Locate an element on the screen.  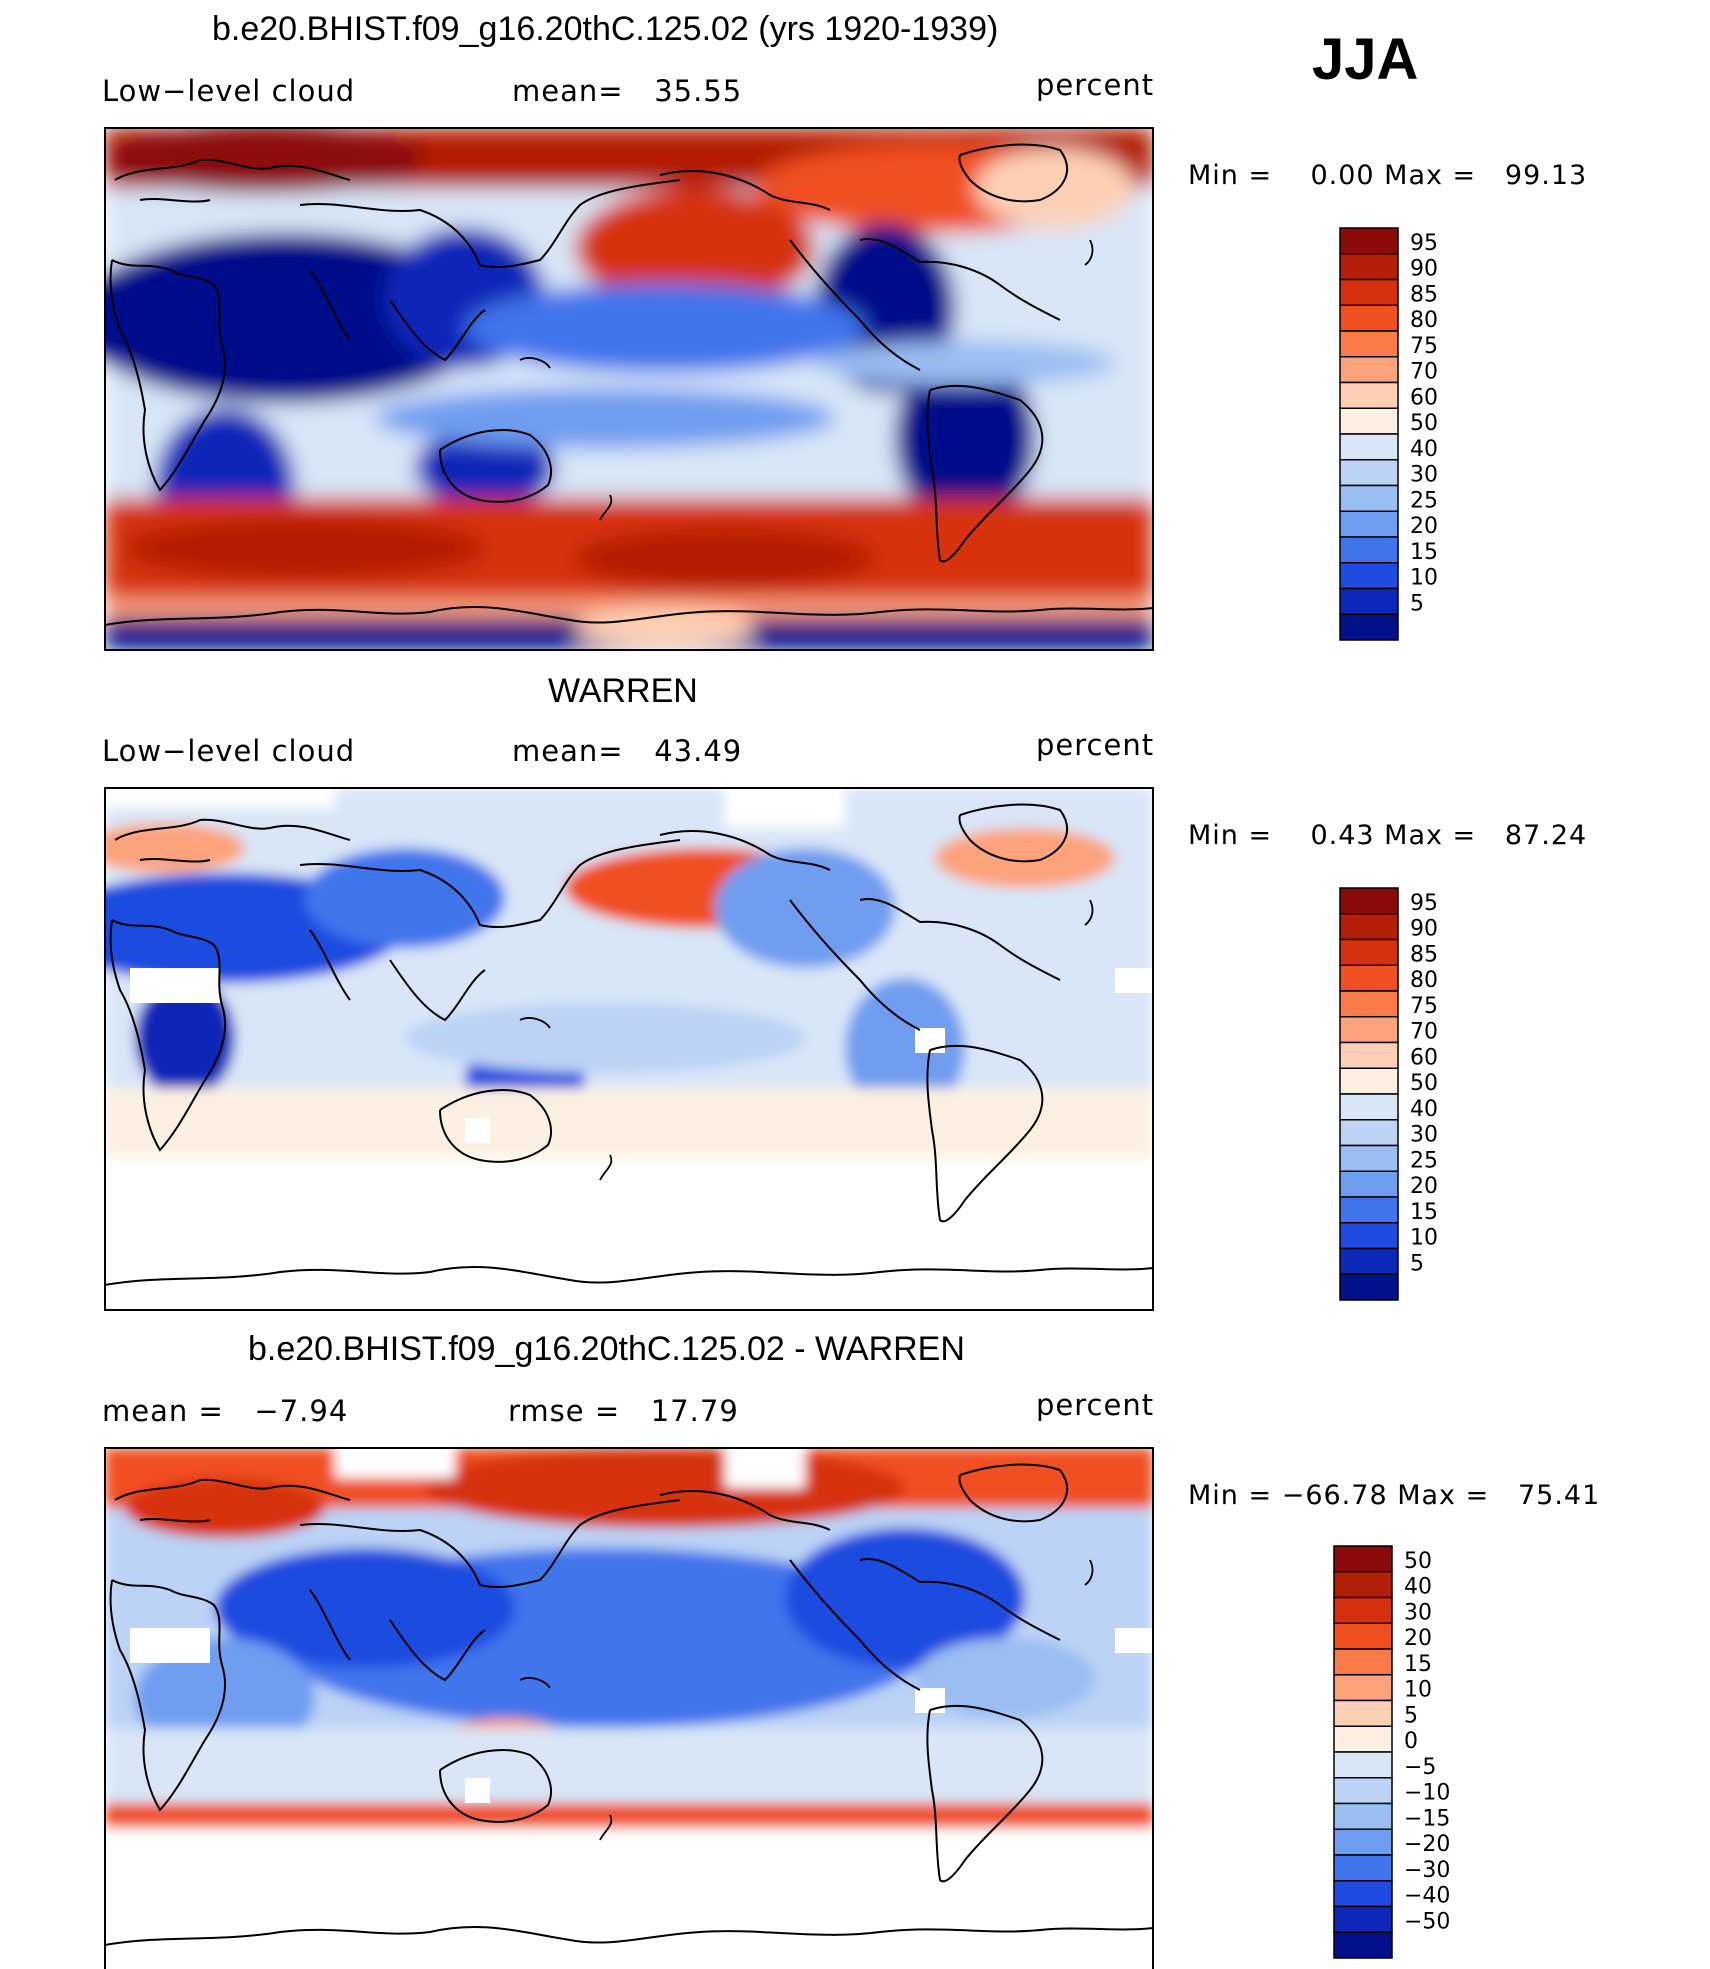
colorbar-2-label: 70 is located at coordinates (1424, 1032).